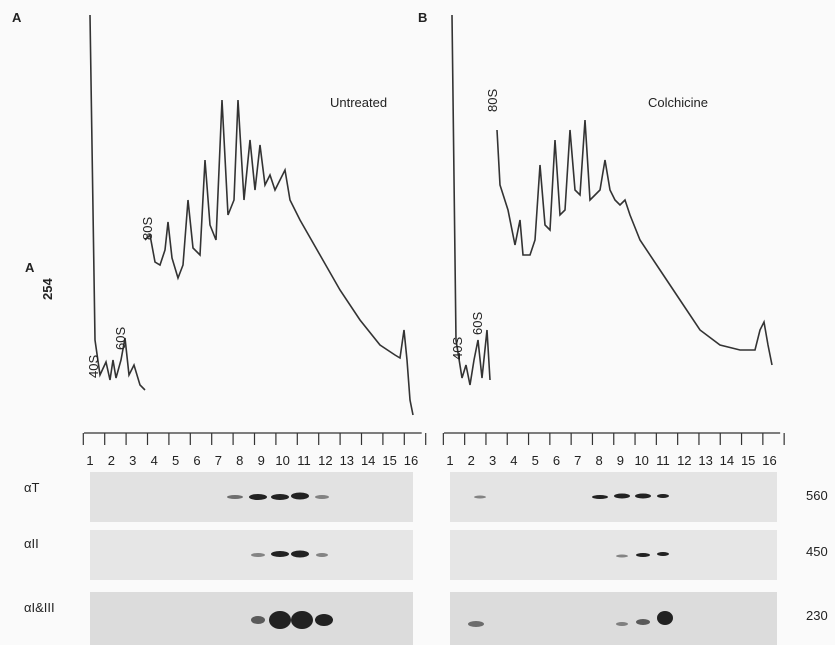 The height and width of the screenshot is (650, 835). What do you see at coordinates (817, 495) in the screenshot?
I see `size-label: 560` at bounding box center [817, 495].